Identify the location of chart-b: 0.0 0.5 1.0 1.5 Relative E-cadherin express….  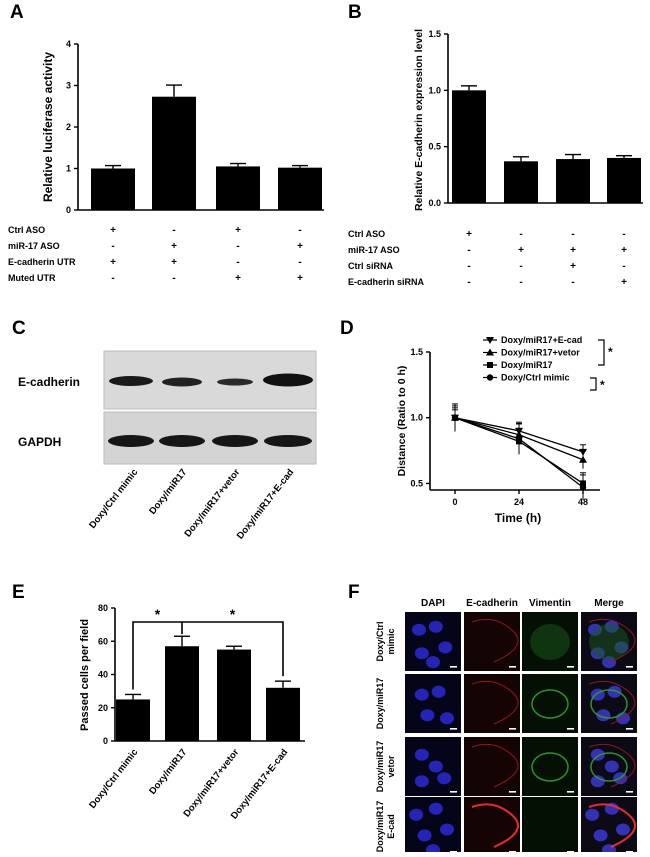
(495, 158).